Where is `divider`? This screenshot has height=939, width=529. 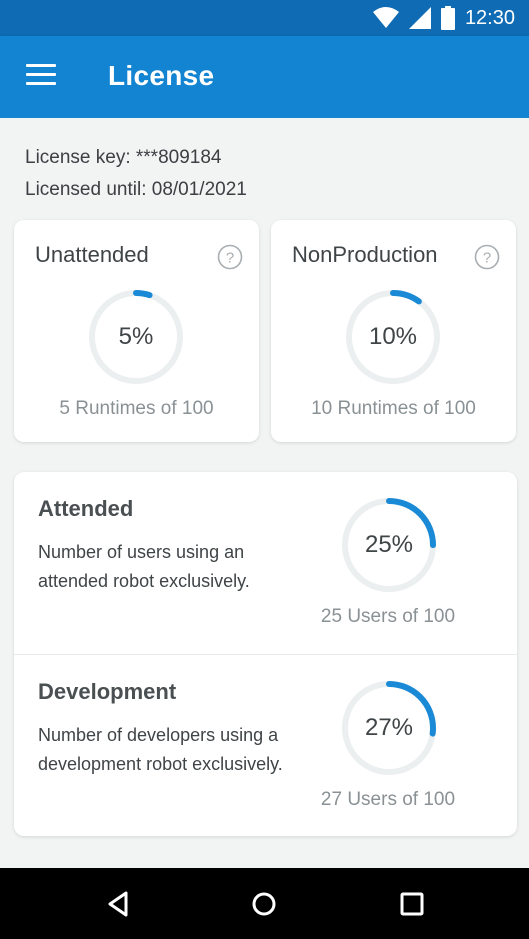
divider is located at coordinates (265, 654).